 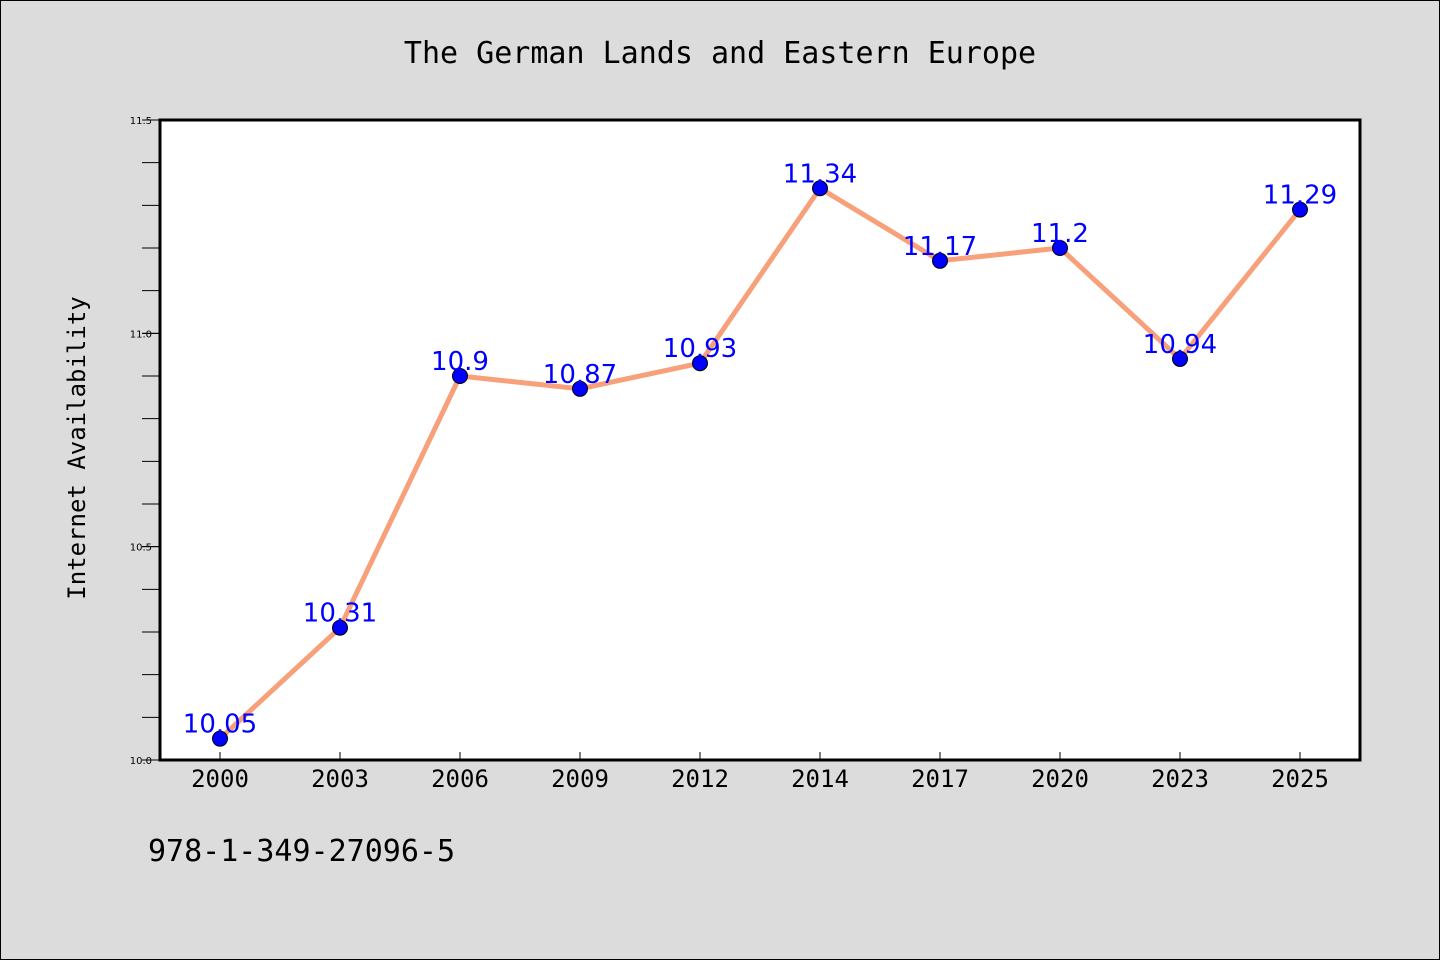 I want to click on y-tick-label: 10.0, so click(x=141, y=761).